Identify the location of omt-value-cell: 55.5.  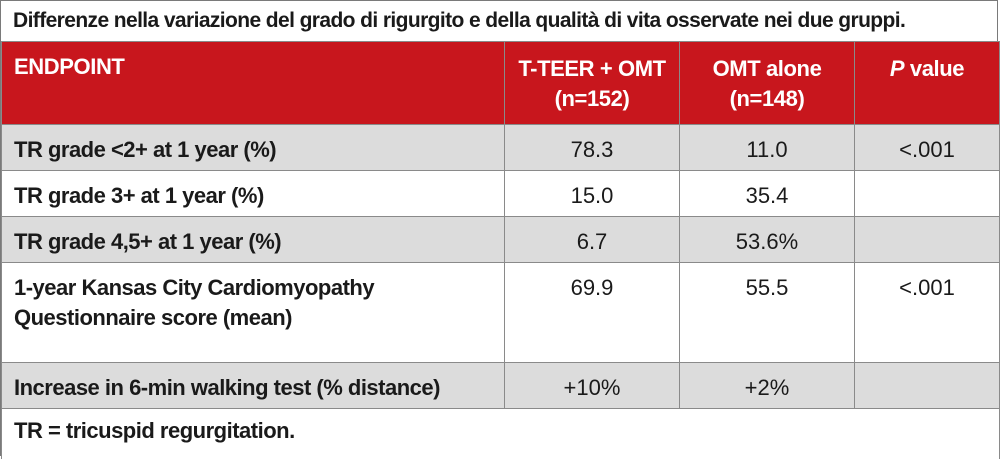
(767, 312).